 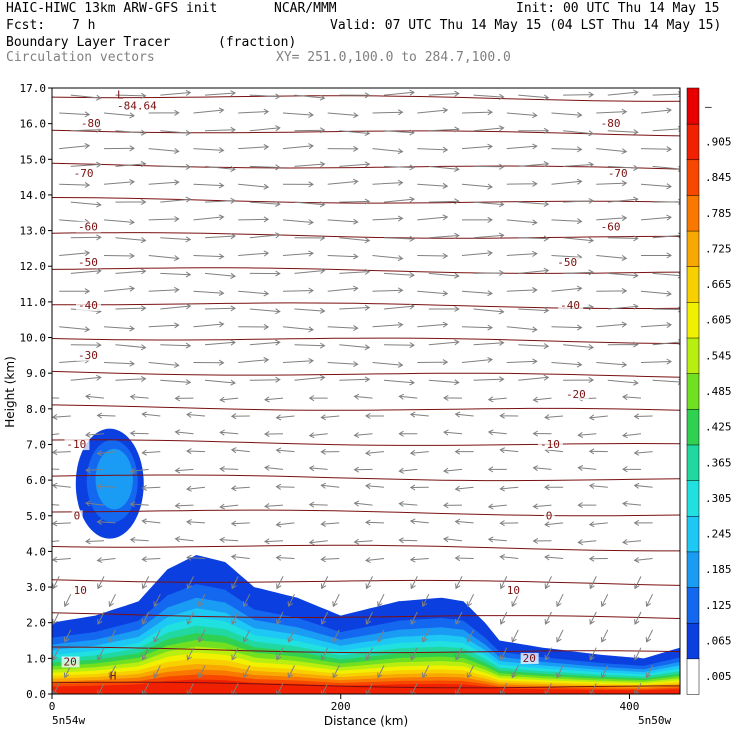 What do you see at coordinates (33, 195) in the screenshot?
I see `y-tick-label: 14.0` at bounding box center [33, 195].